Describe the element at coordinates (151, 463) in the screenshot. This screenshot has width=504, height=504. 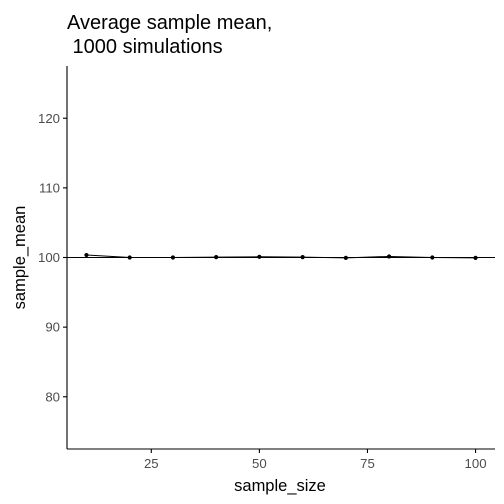
I see `x-tick-label: 25` at that location.